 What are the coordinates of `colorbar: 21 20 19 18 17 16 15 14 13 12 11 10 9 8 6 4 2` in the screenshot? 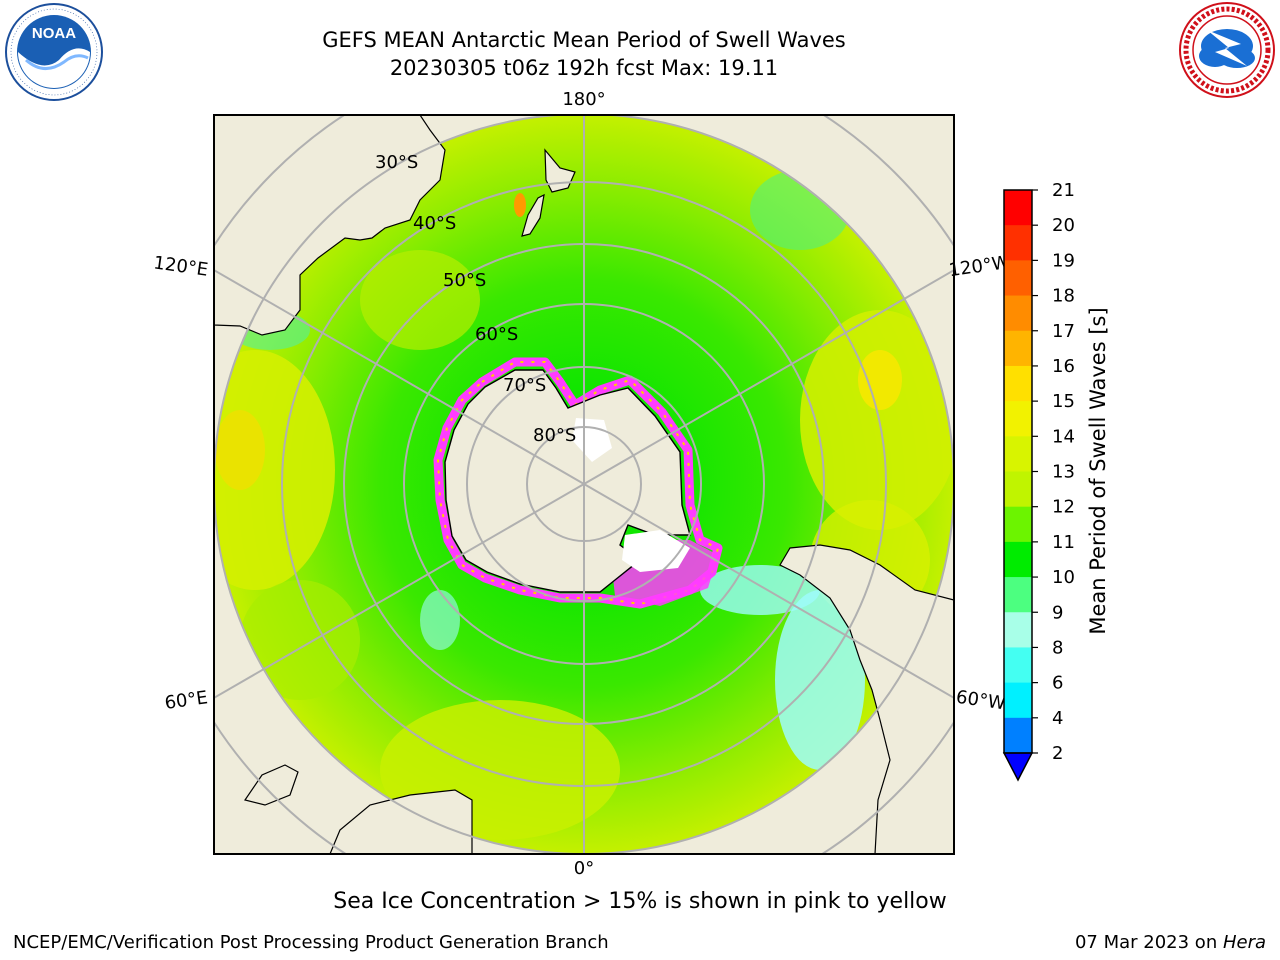 It's located at (1038, 481).